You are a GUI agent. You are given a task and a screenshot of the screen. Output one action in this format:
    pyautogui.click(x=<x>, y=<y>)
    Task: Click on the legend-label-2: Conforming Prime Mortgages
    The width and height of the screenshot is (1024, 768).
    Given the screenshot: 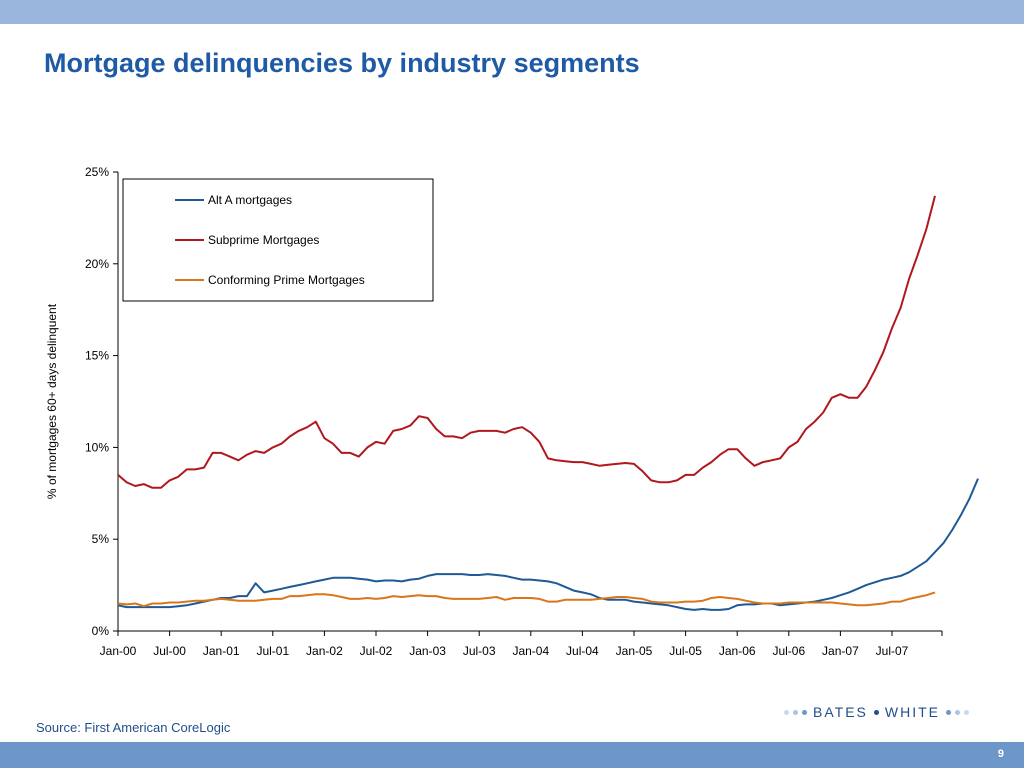 What is the action you would take?
    pyautogui.click(x=286, y=280)
    